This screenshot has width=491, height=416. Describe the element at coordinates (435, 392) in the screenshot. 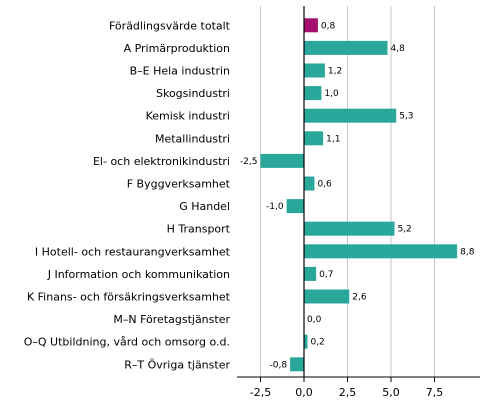

I see `x-tick-label: 7,5` at that location.